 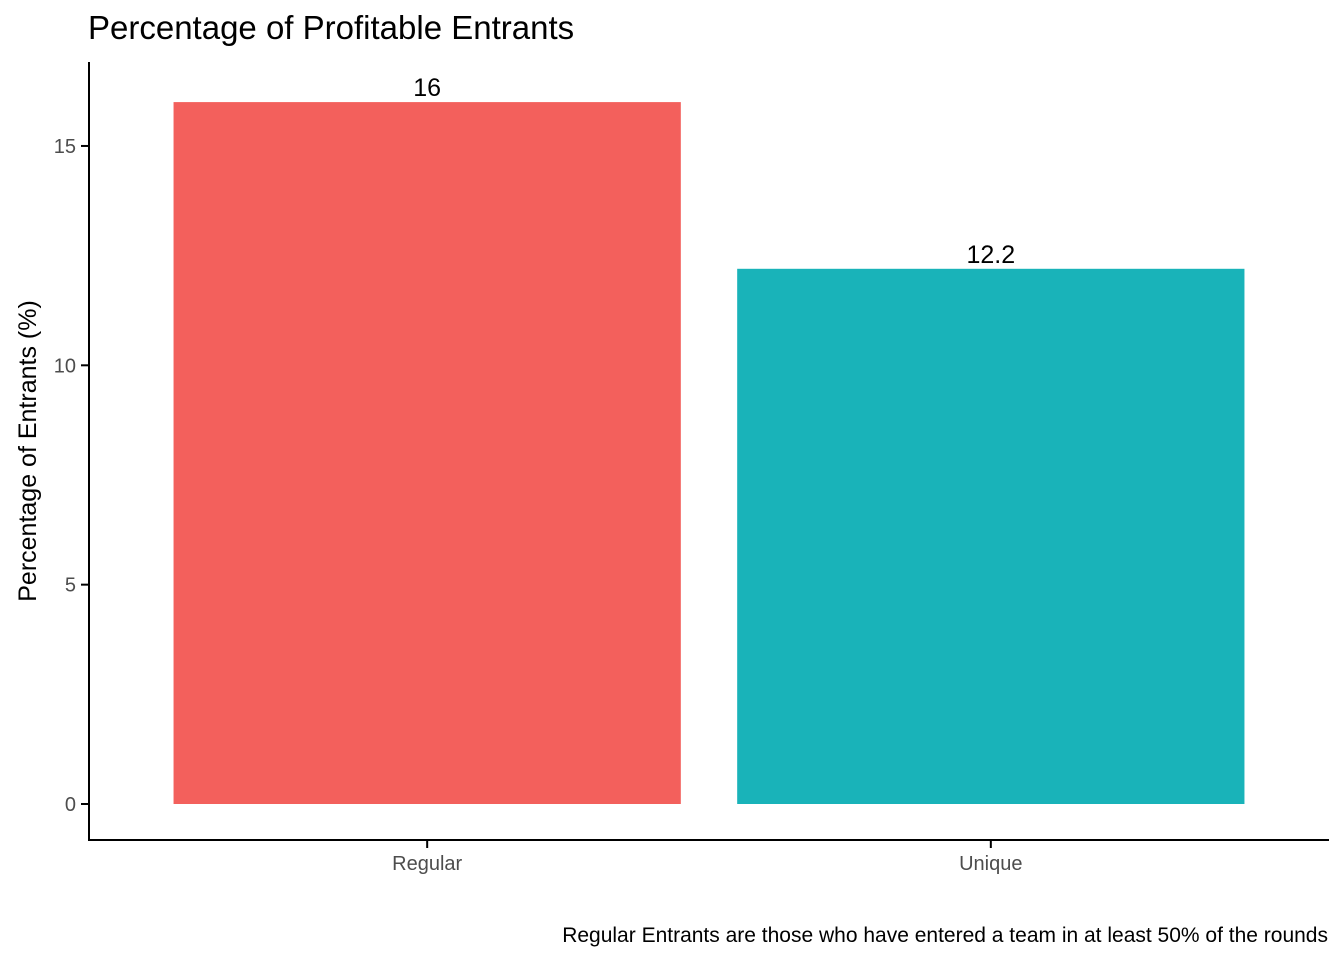 What do you see at coordinates (427, 88) in the screenshot?
I see `data-label-regular: 16` at bounding box center [427, 88].